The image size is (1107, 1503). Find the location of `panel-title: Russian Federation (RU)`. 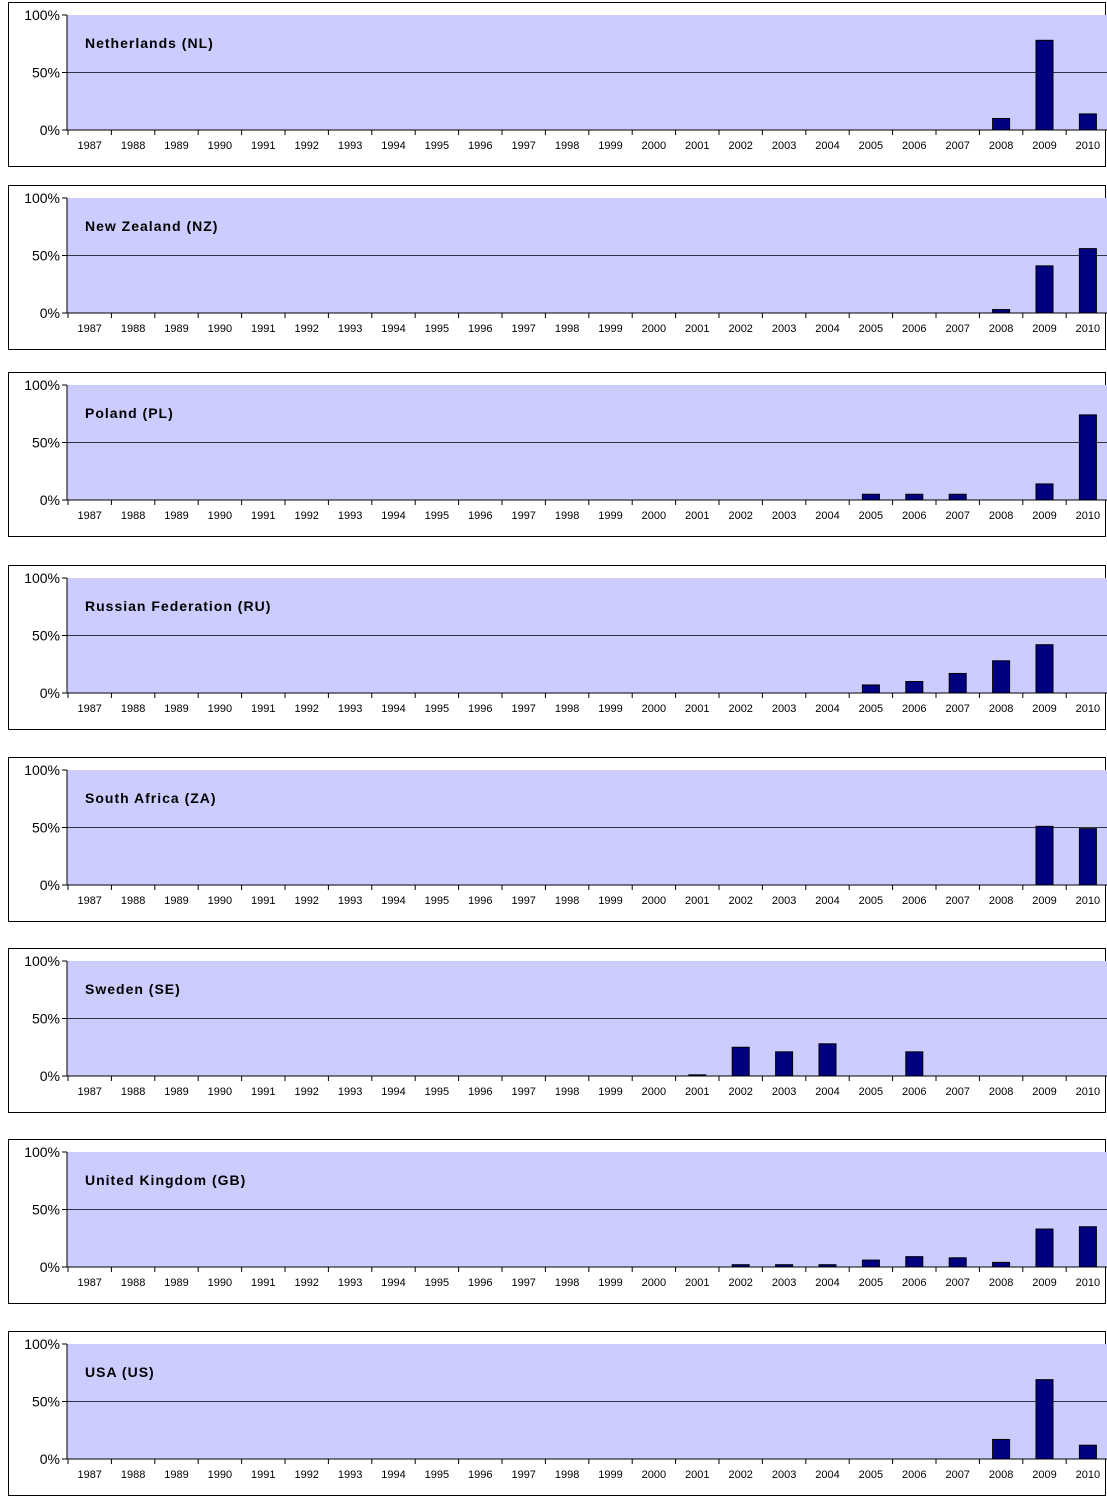

panel-title: Russian Federation (RU) is located at coordinates (178, 606).